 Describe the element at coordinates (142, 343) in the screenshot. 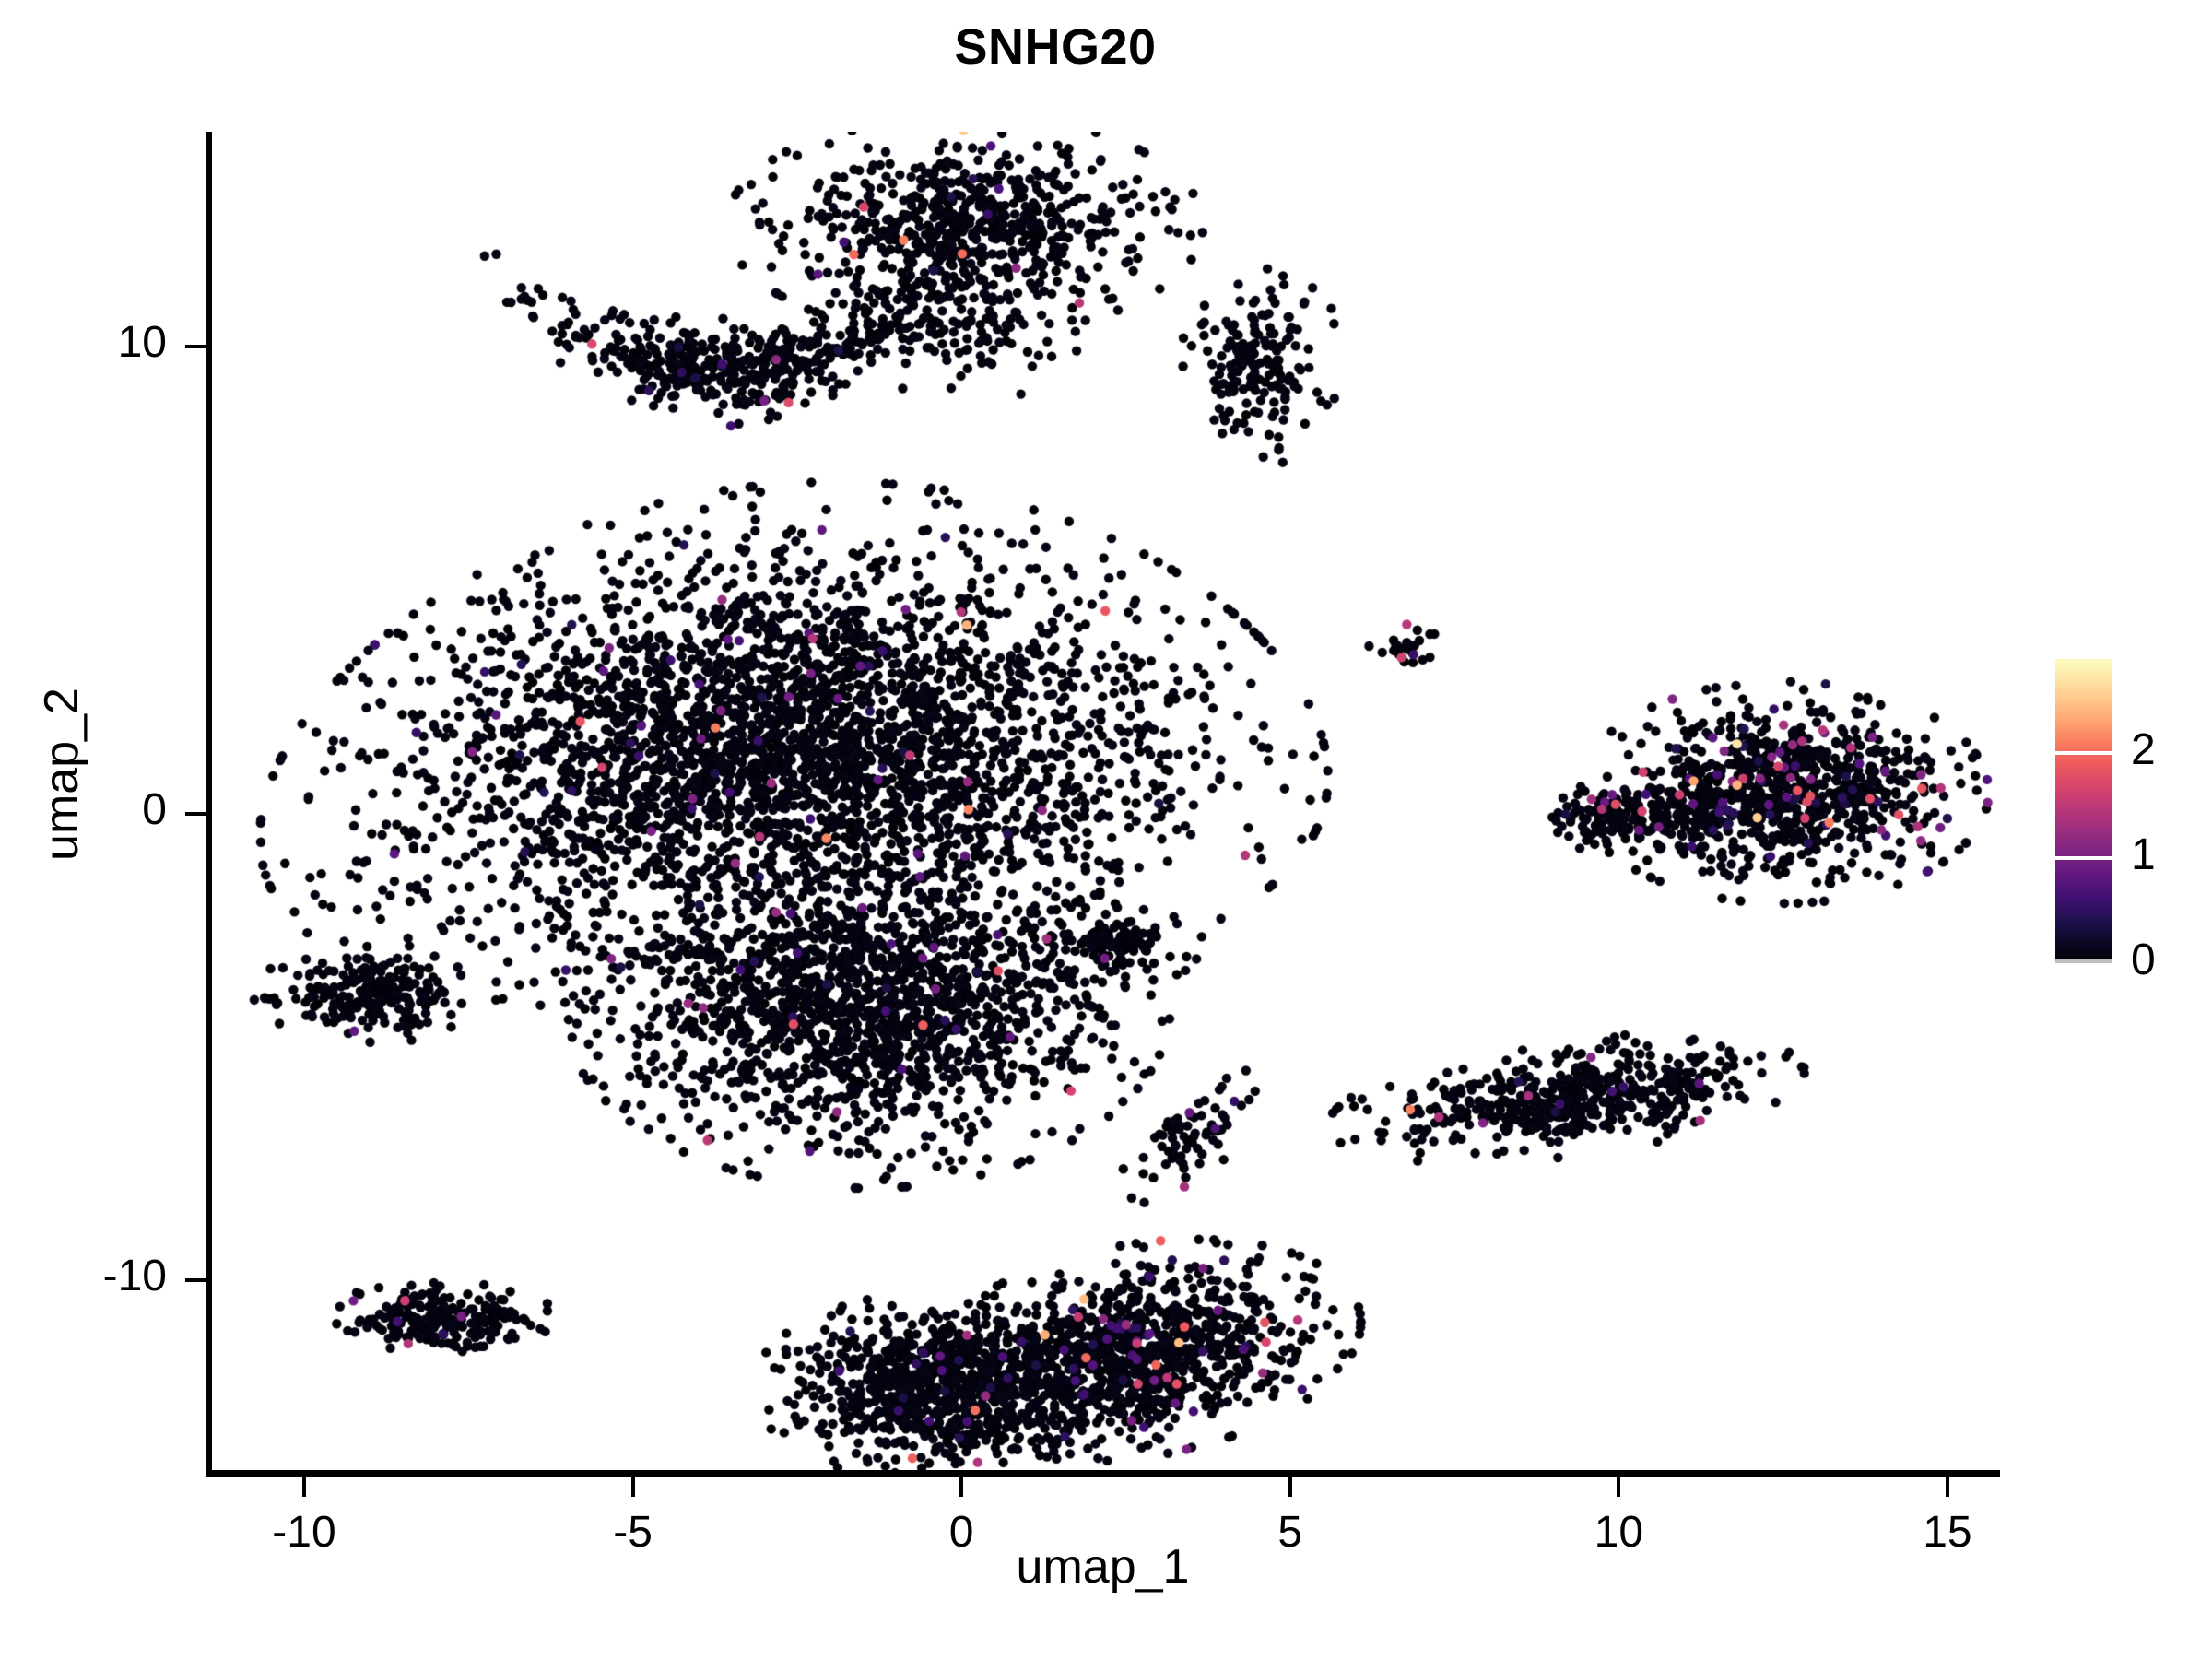

I see `y-tick-label: 10` at that location.